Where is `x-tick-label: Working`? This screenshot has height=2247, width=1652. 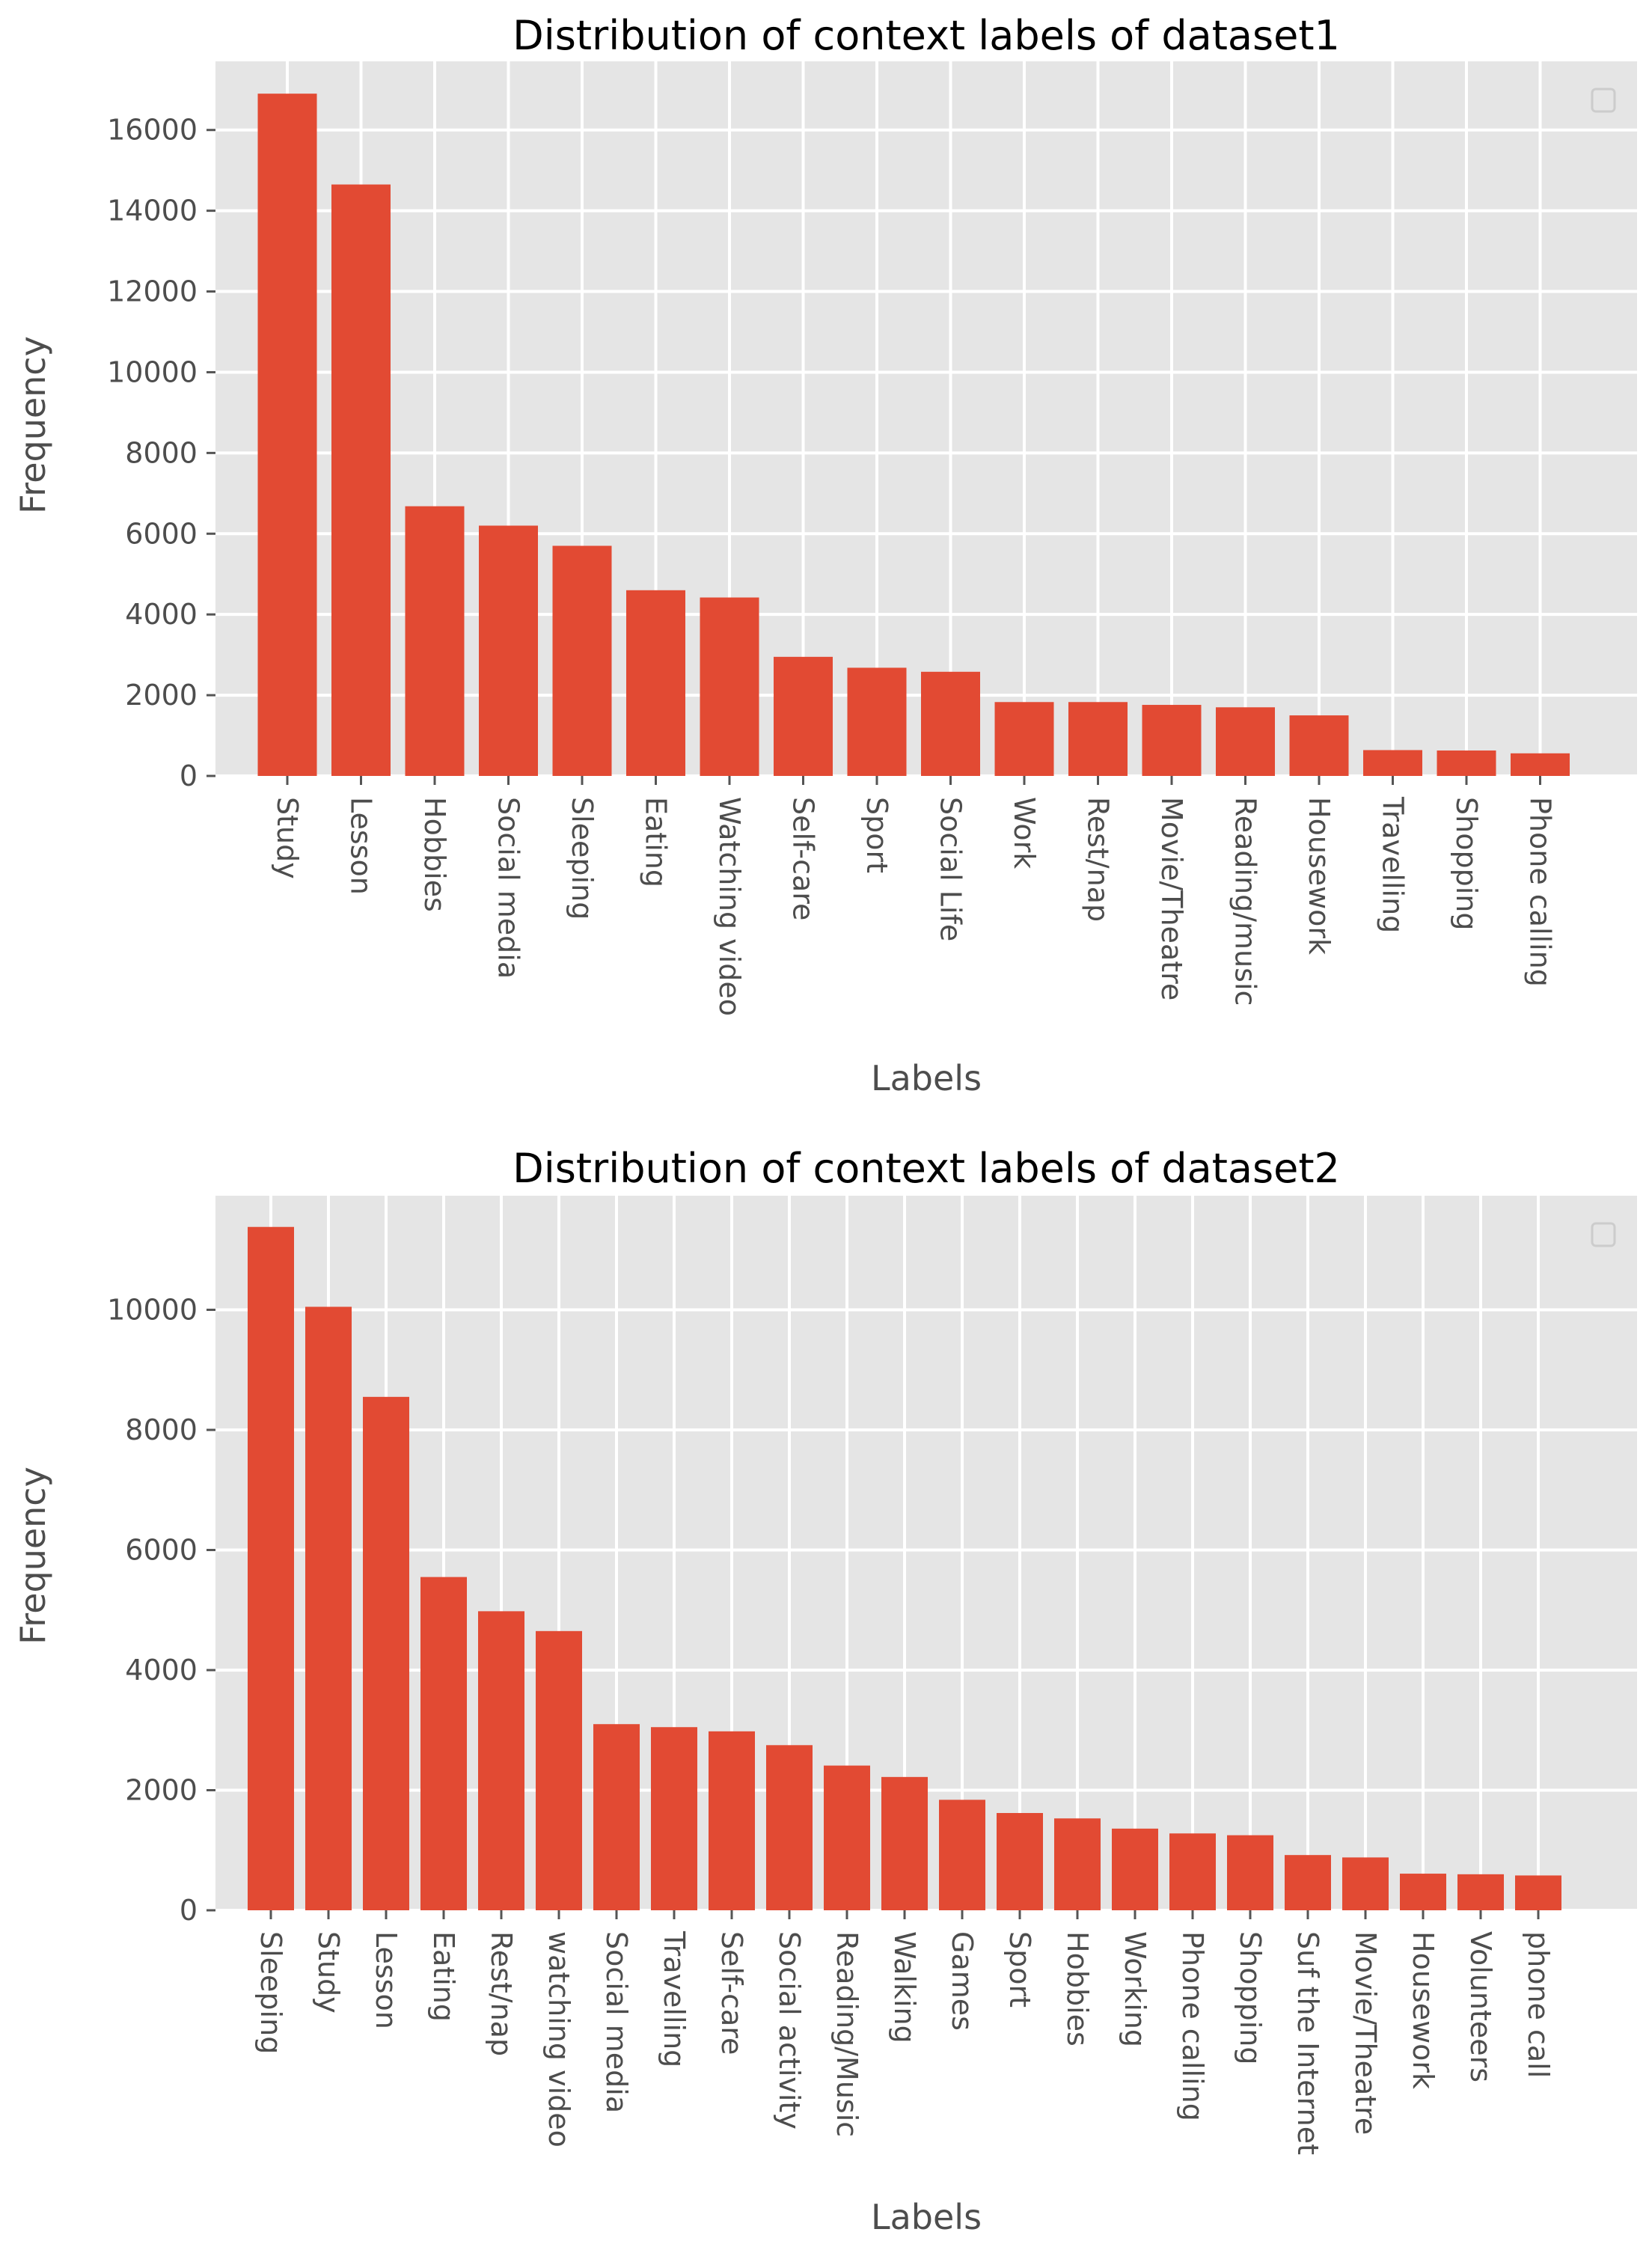
x-tick-label: Working is located at coordinates (1135, 1989).